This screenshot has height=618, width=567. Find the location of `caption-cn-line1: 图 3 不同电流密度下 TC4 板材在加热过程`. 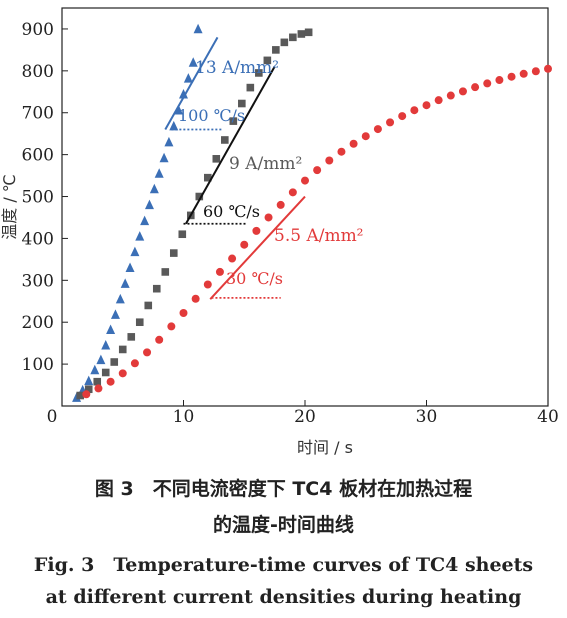

caption-cn-line1: 图 3 不同电流密度下 TC4 板材在加热过程 is located at coordinates (283, 489).